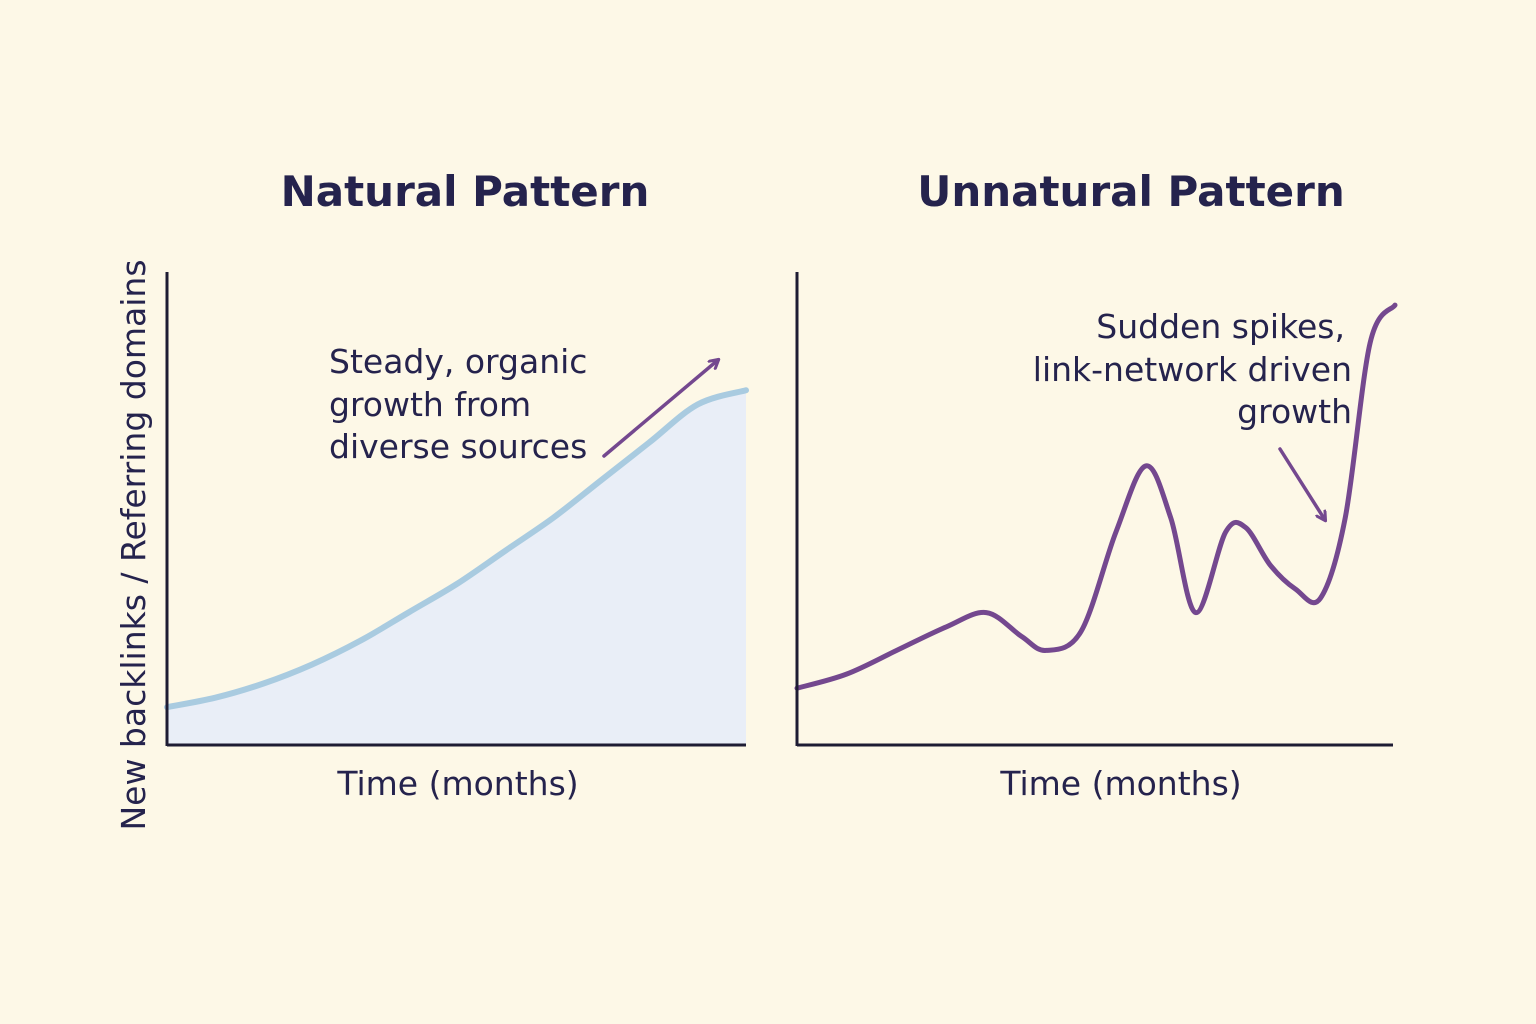 Image resolution: width=1536 pixels, height=1024 pixels. Describe the element at coordinates (1220, 326) in the screenshot. I see `unnatural-annotation-line-1: Sudden spikes,` at that location.